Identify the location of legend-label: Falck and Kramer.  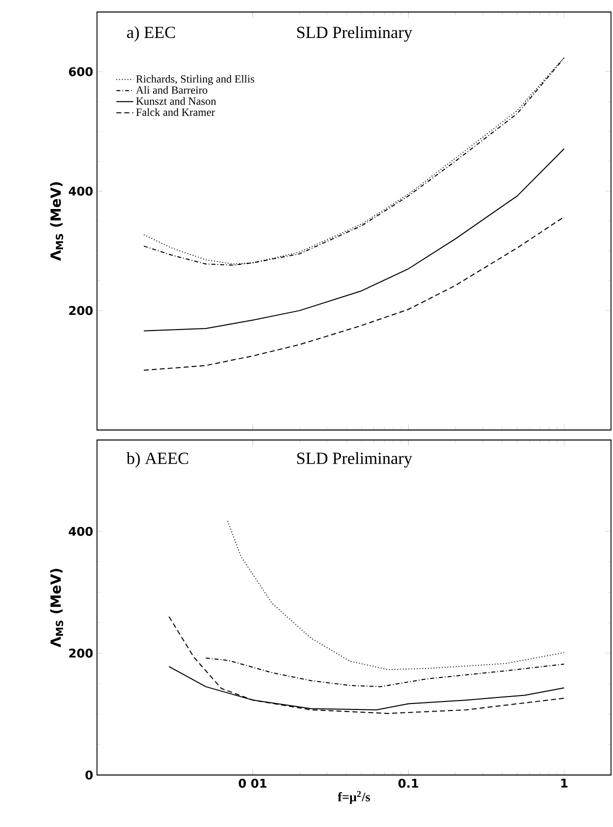
(175, 112).